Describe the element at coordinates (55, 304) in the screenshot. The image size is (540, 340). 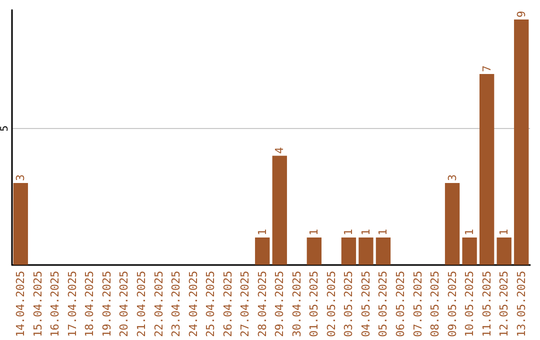
I see `x-tick-label: 16.04.2025` at that location.